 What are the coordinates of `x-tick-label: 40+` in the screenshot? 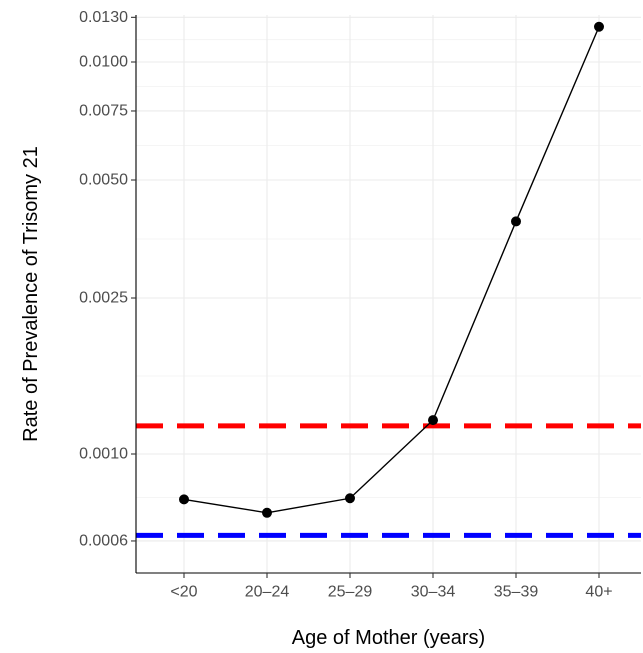 It's located at (598, 592).